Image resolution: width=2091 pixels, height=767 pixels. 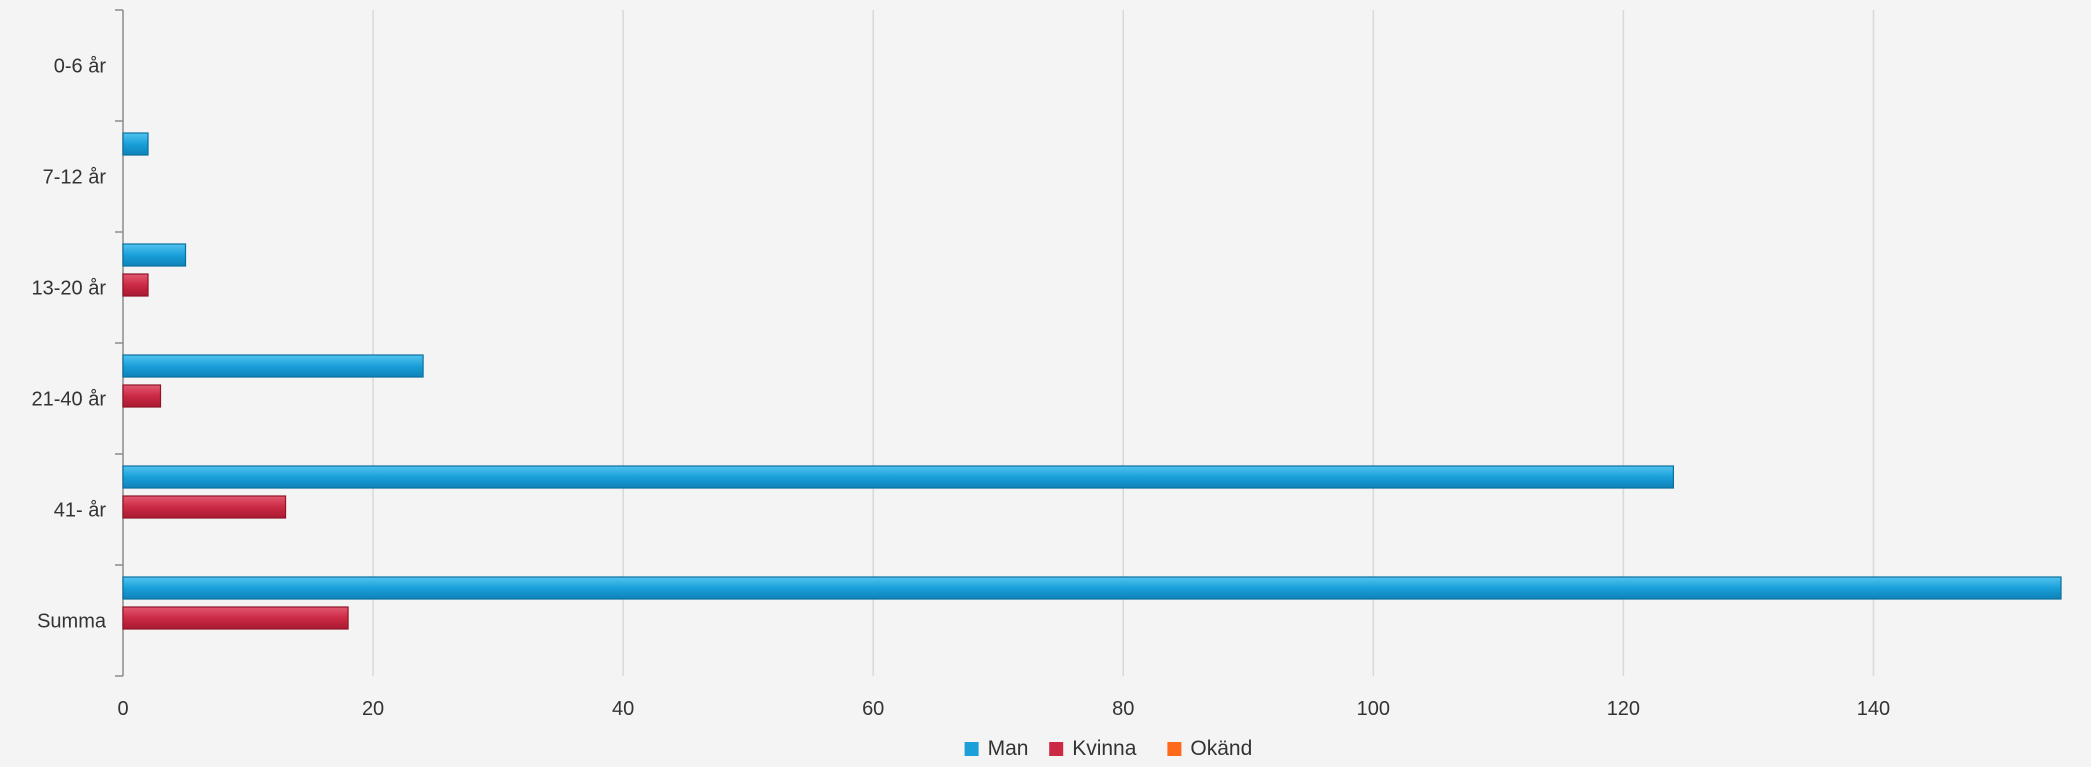 I want to click on axes, so click(x=119, y=343).